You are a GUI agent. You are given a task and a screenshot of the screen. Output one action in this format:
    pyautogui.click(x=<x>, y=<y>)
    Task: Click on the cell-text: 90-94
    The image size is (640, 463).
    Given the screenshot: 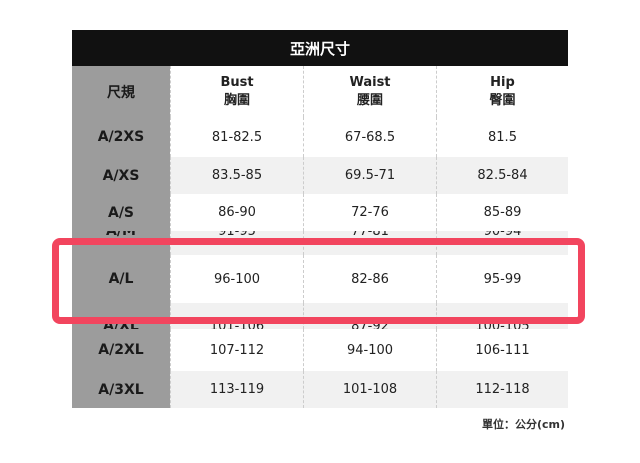 What is the action you would take?
    pyautogui.click(x=502, y=235)
    